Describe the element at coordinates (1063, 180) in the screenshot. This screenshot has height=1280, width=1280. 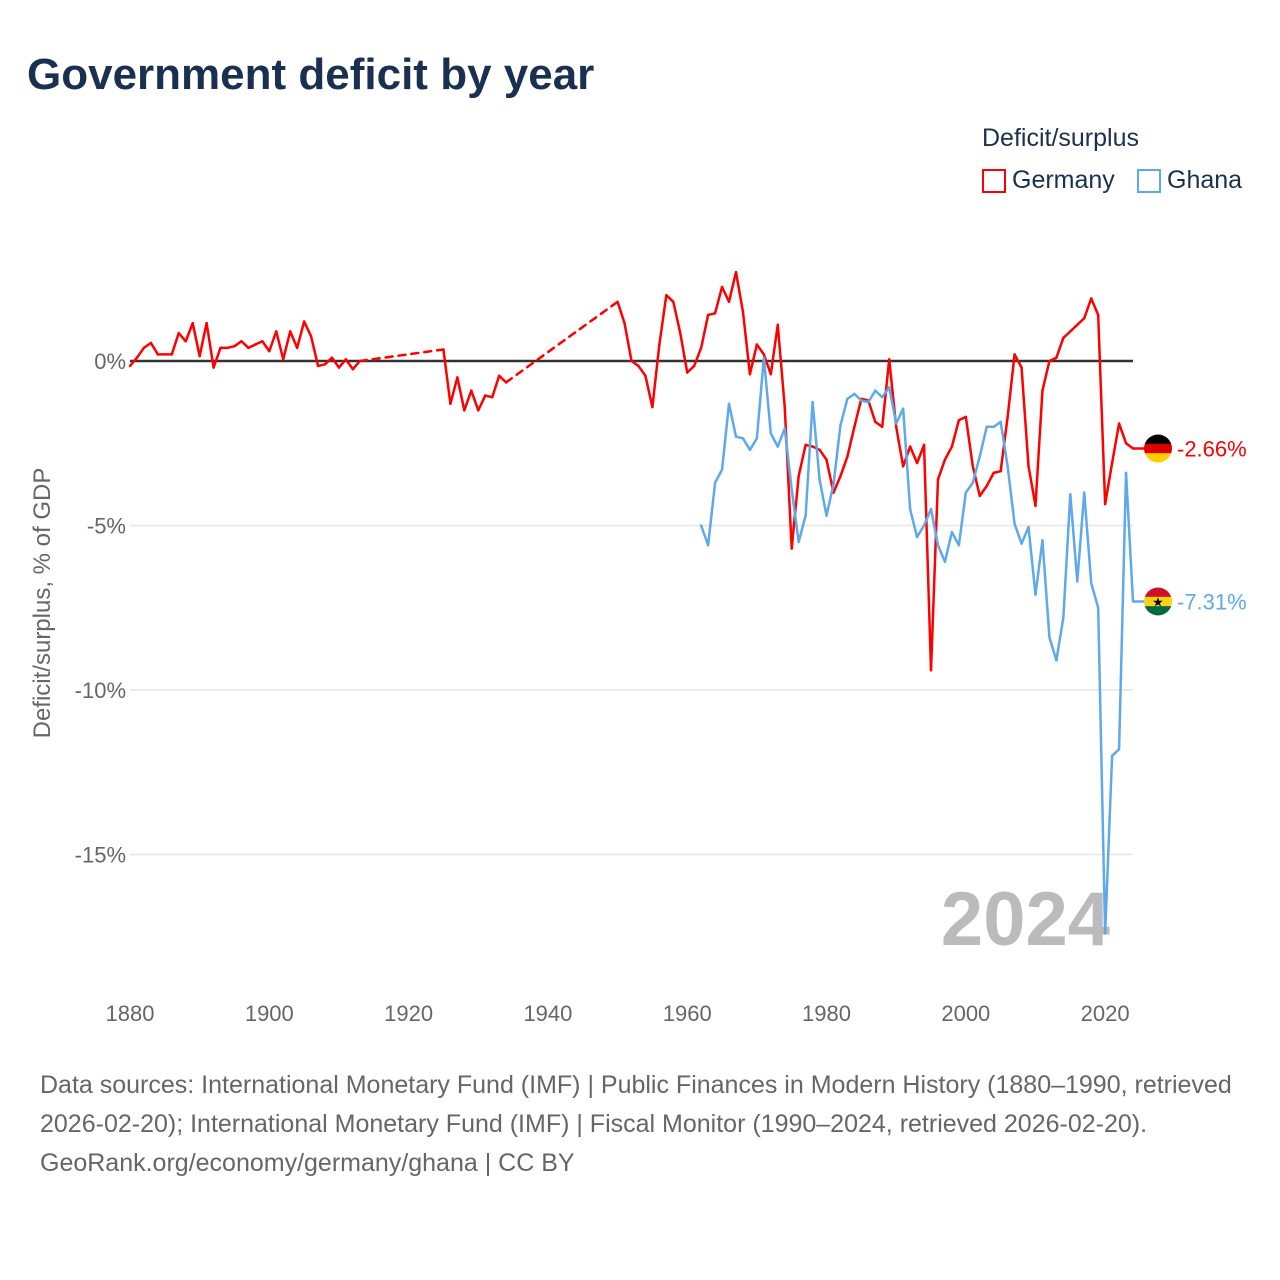
I see `legend-label: Germany` at that location.